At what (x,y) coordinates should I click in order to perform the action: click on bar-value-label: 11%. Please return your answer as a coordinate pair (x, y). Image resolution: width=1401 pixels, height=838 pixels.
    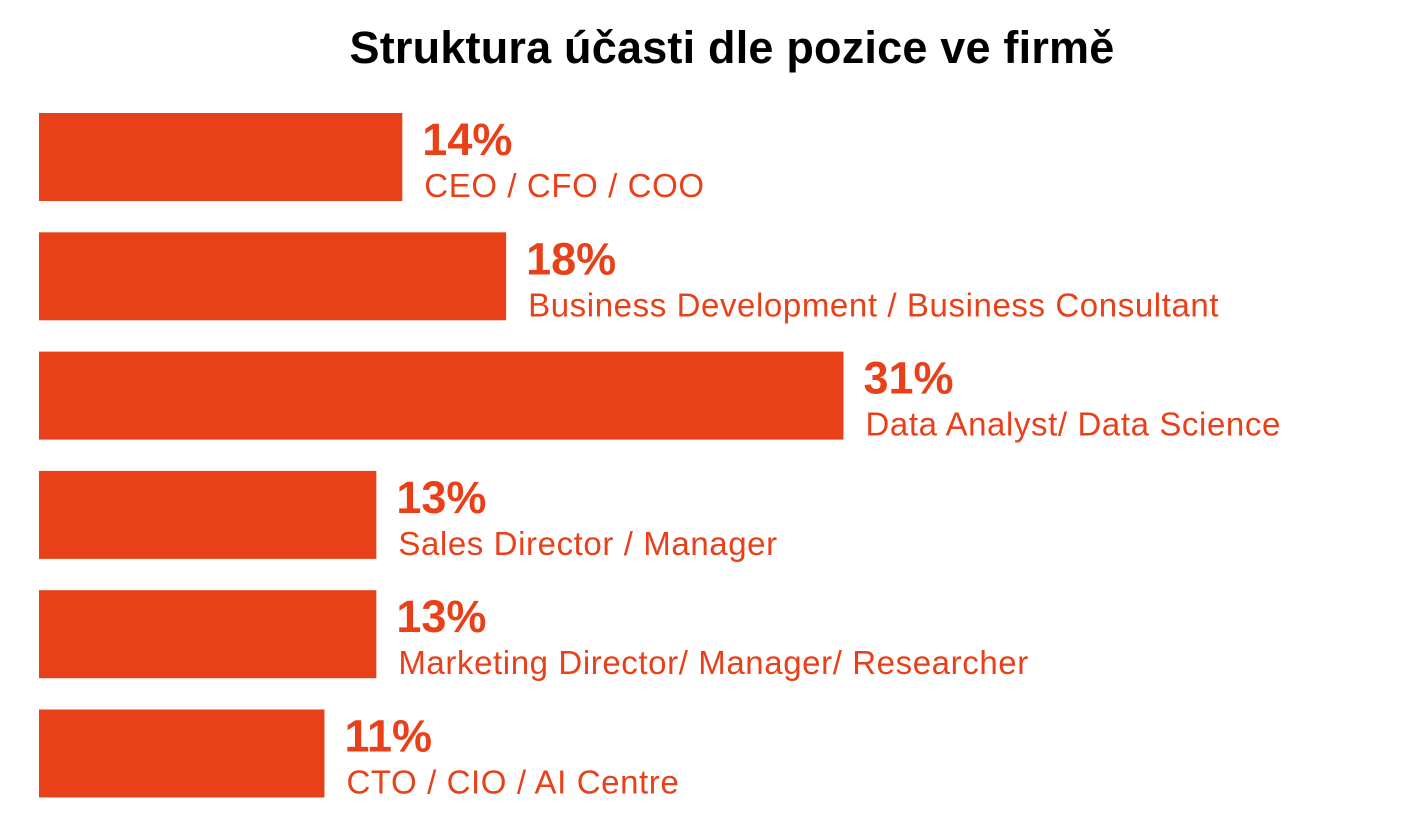
    Looking at the image, I should click on (388, 736).